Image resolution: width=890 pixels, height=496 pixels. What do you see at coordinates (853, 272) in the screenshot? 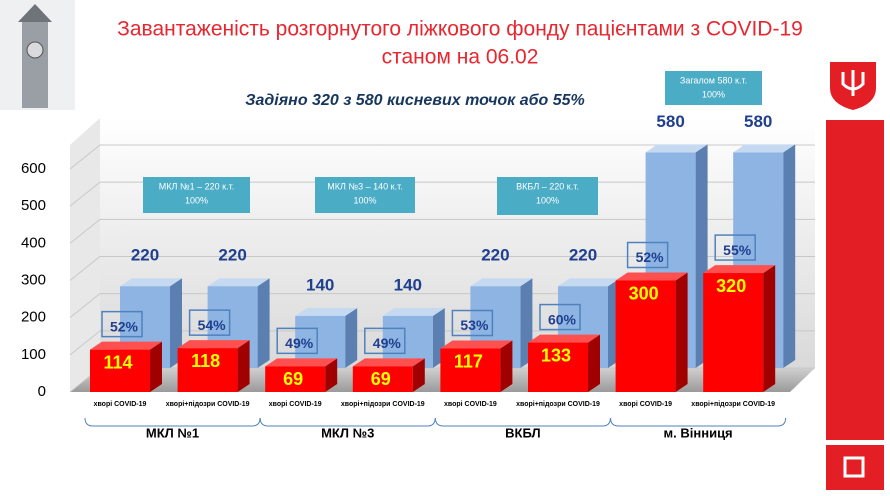
I see `sidebar` at bounding box center [853, 272].